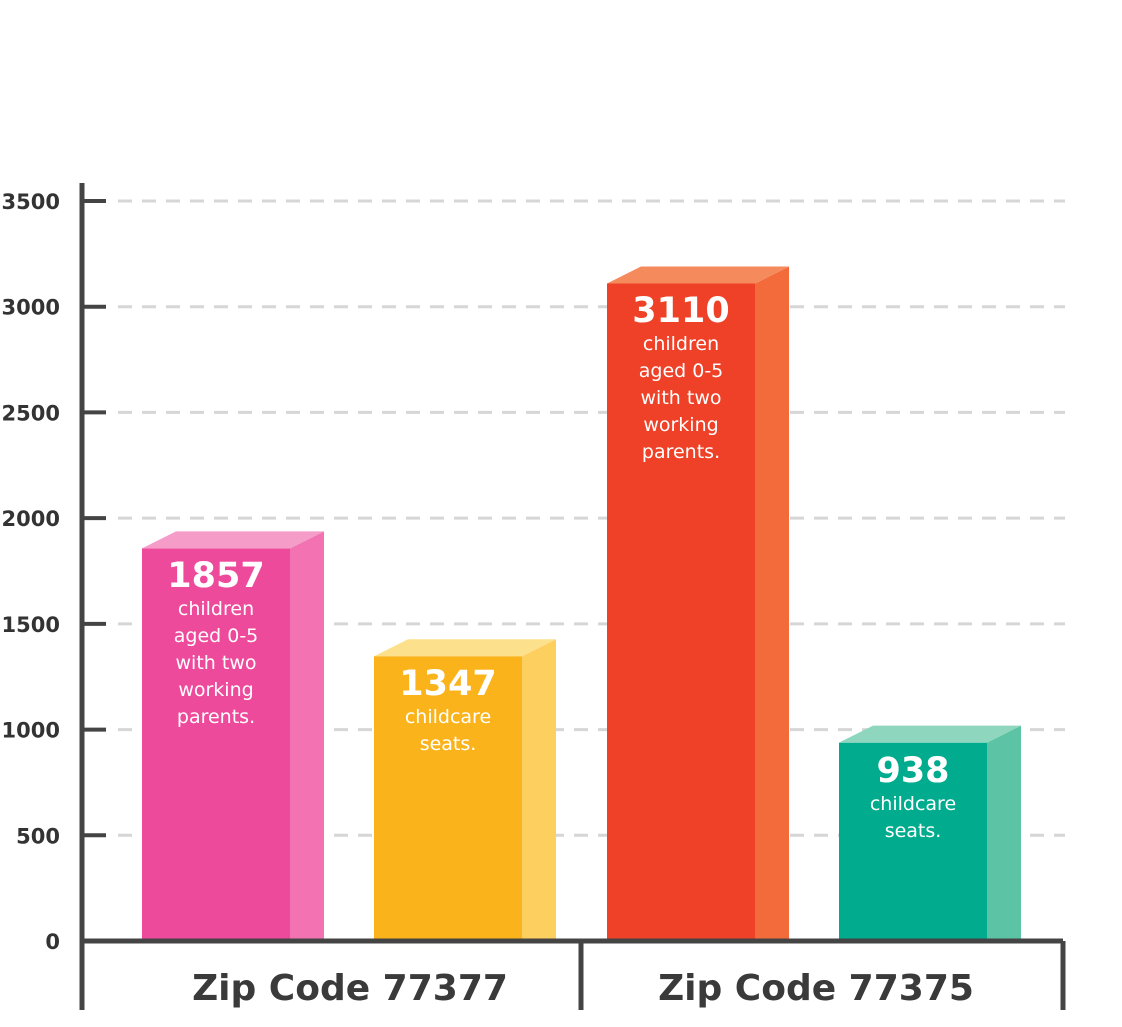 The height and width of the screenshot is (1027, 1122). What do you see at coordinates (38, 836) in the screenshot?
I see `y-tick-label: 500` at bounding box center [38, 836].